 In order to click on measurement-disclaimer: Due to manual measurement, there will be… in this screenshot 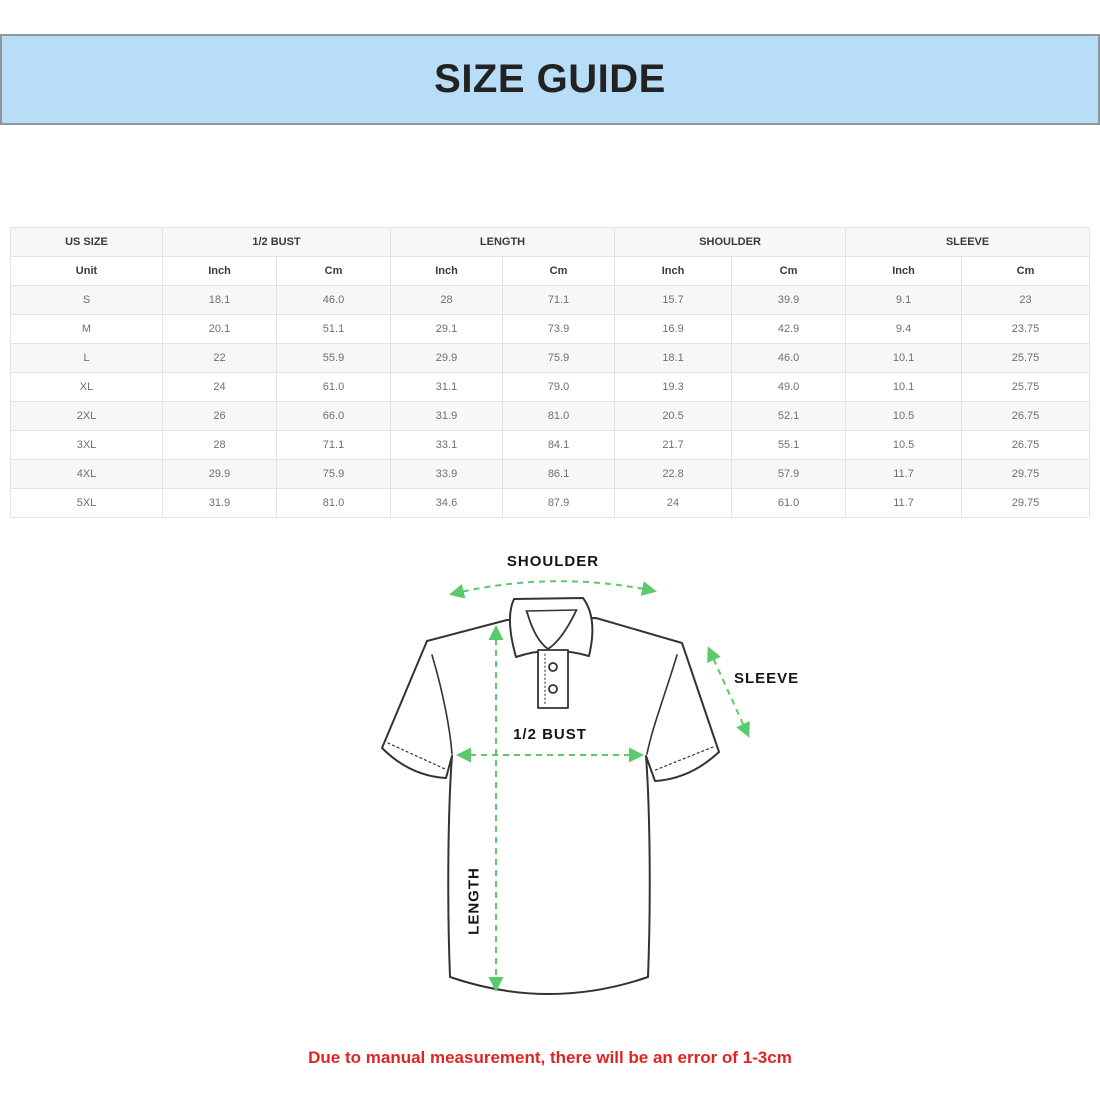, I will do `click(550, 1057)`.